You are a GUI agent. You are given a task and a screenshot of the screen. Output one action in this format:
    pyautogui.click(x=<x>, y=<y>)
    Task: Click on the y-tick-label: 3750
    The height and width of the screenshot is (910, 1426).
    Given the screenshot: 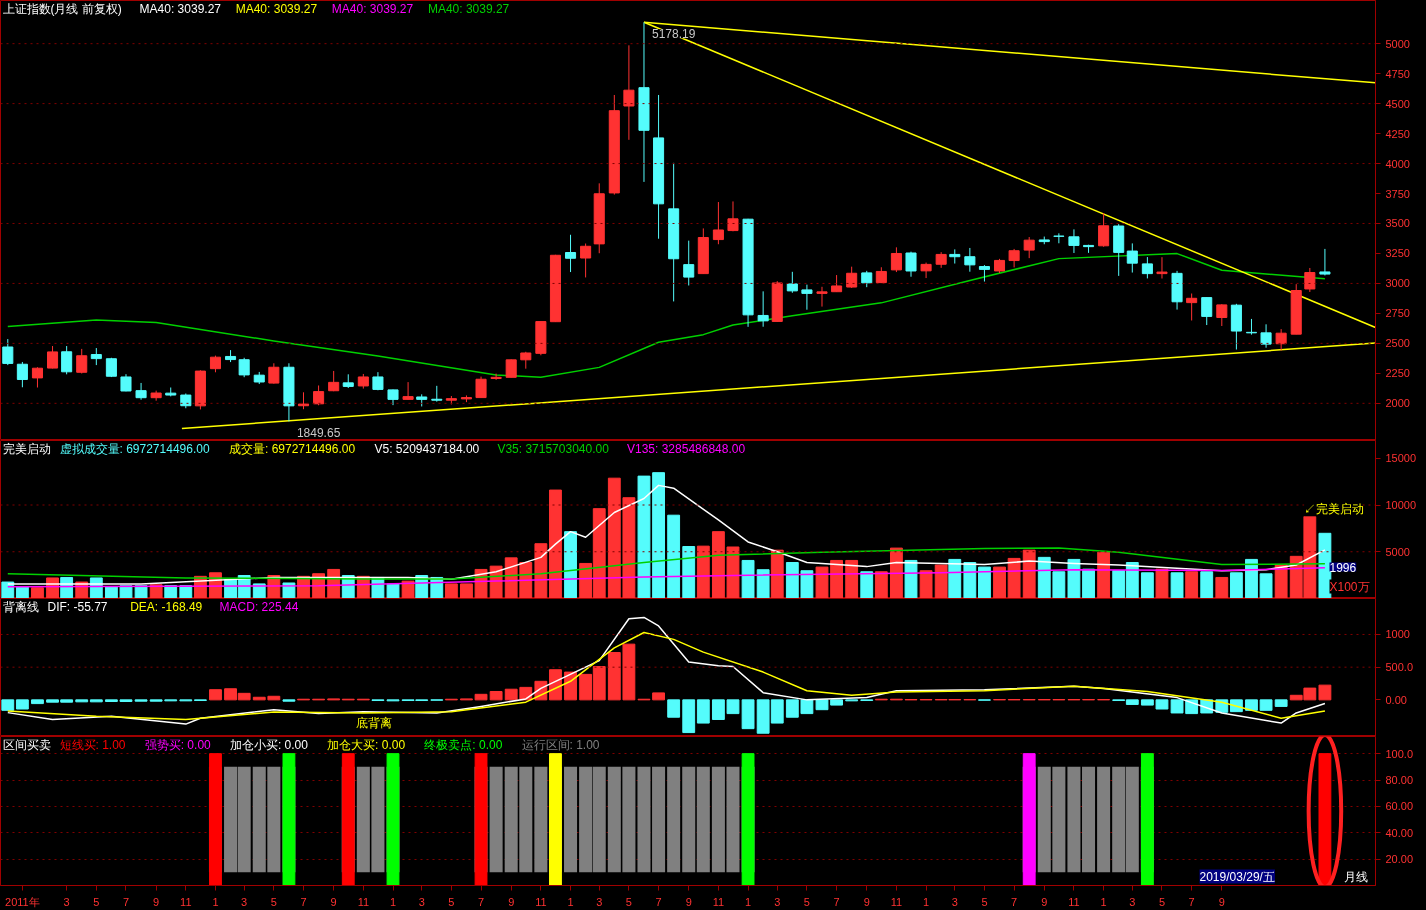 What is the action you would take?
    pyautogui.click(x=1397, y=193)
    